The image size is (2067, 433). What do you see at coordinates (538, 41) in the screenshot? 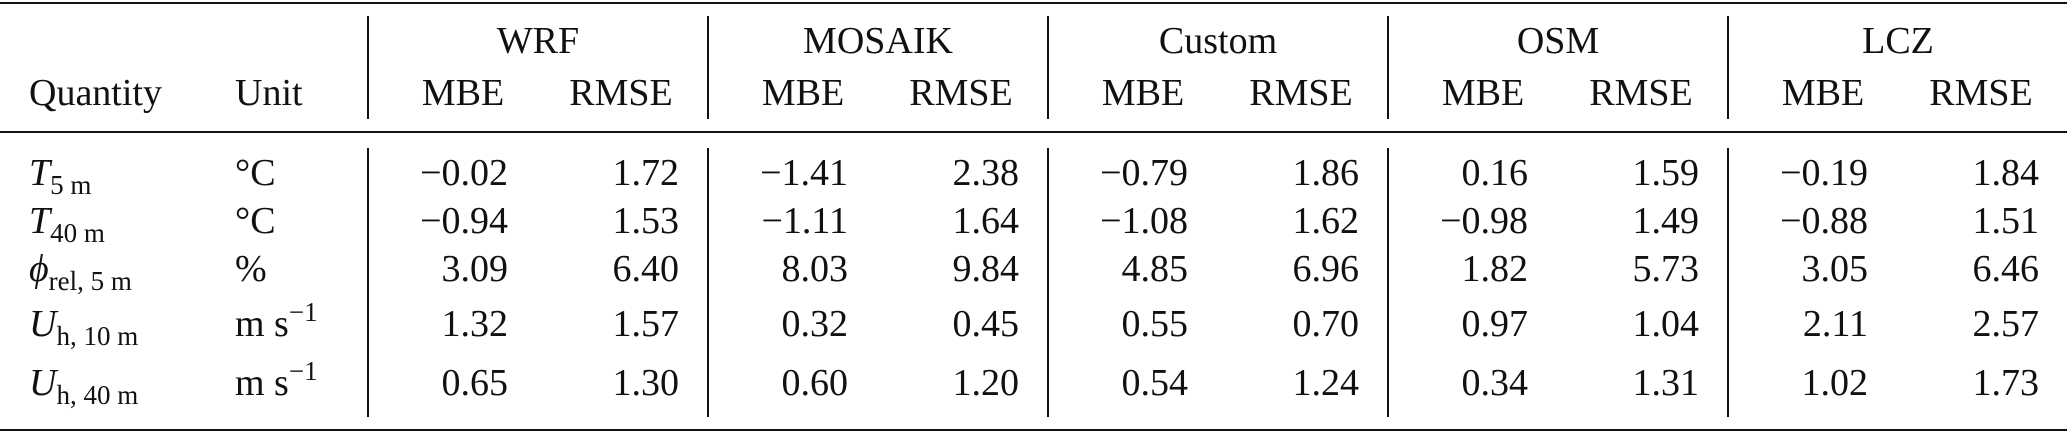
I see `group-header: WRF` at bounding box center [538, 41].